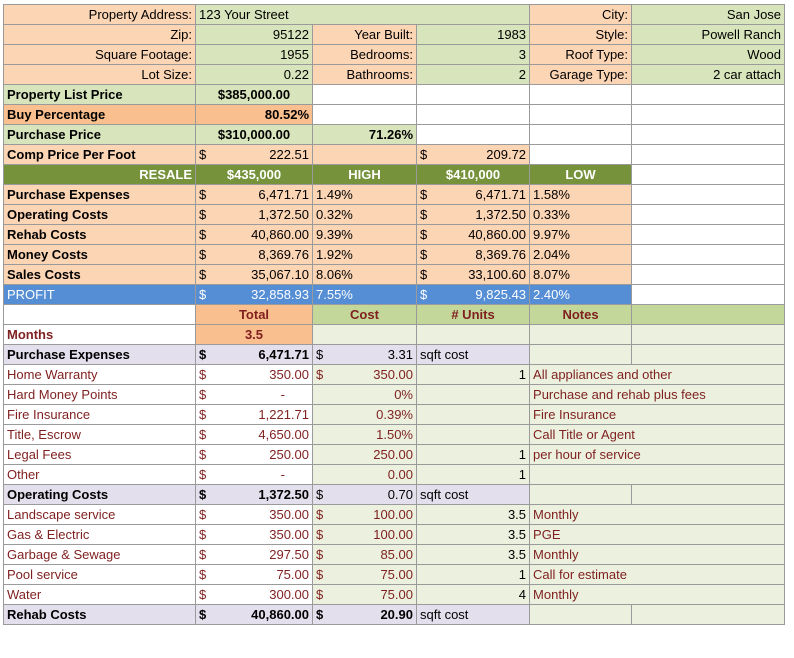 This screenshot has height=658, width=794. Describe the element at coordinates (254, 174) in the screenshot. I see `resale-high-value: $435,000` at that location.